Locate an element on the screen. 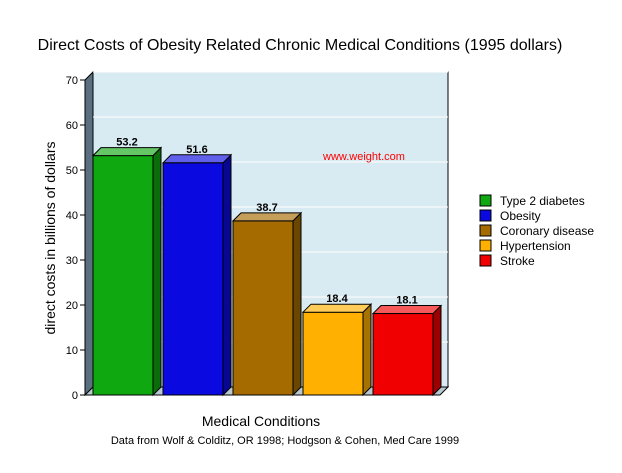 The image size is (622, 473). y-tick-label: 20 is located at coordinates (72, 306).